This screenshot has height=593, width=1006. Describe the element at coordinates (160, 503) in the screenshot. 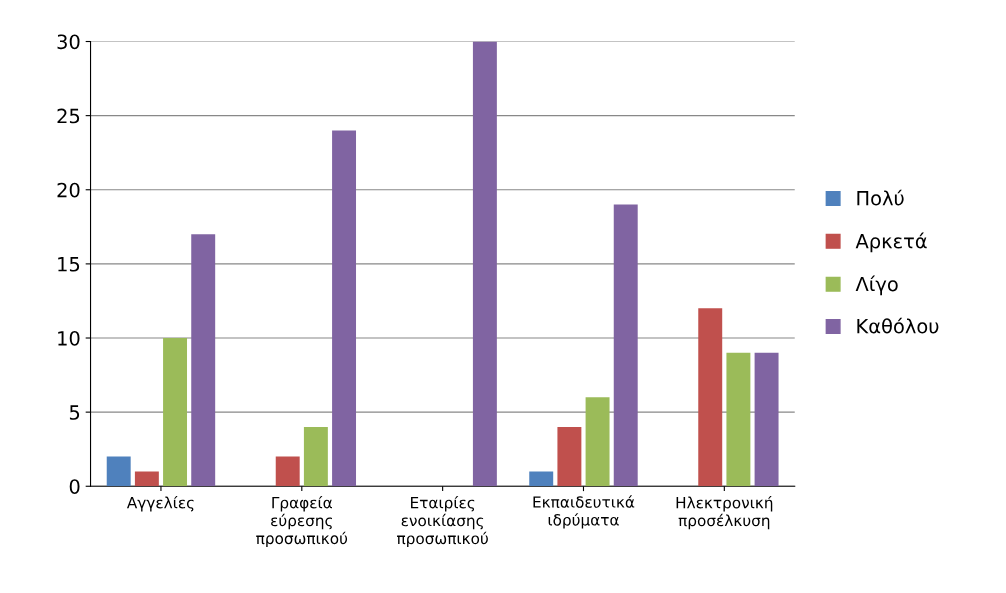

I see `x-tick-label: Αγγελίες` at that location.